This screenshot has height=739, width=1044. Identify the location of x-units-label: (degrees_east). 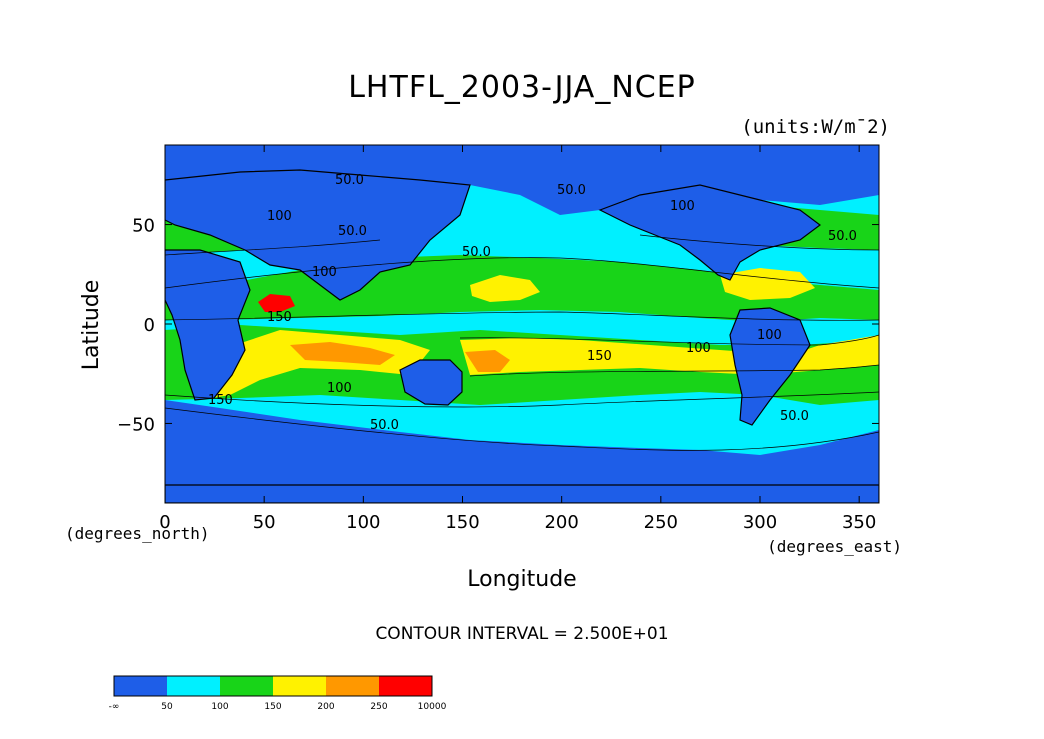
(834, 546).